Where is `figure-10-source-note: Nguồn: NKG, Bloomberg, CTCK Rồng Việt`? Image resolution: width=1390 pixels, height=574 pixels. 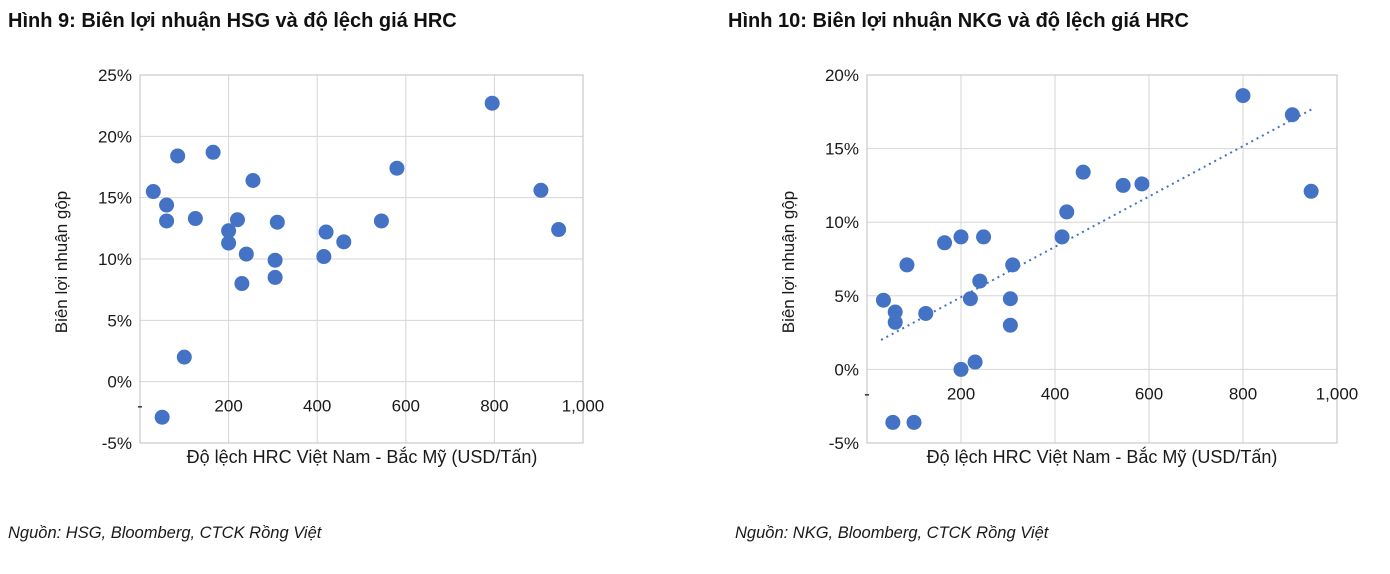
figure-10-source-note: Nguồn: NKG, Bloomberg, CTCK Rồng Việt is located at coordinates (892, 533).